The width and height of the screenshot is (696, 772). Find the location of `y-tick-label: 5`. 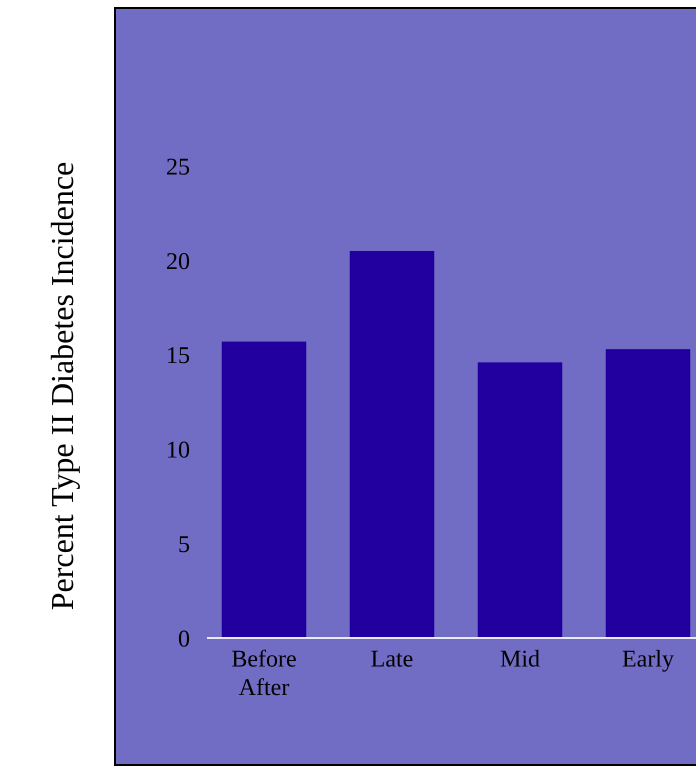

y-tick-label: 5 is located at coordinates (184, 545).